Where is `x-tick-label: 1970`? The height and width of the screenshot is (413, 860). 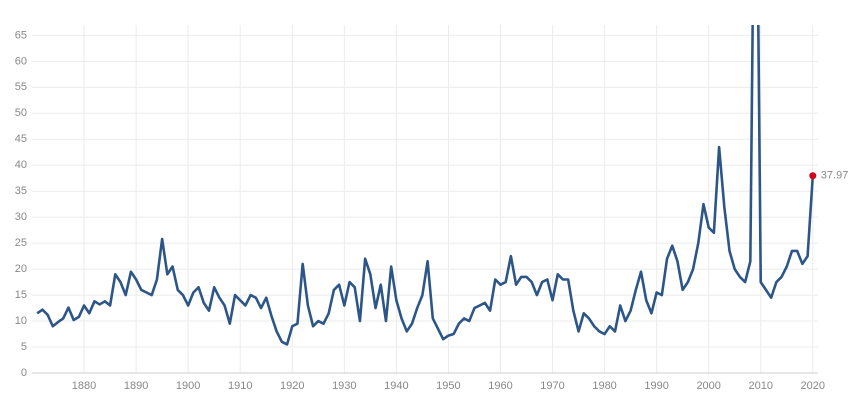
x-tick-label: 1970 is located at coordinates (552, 386).